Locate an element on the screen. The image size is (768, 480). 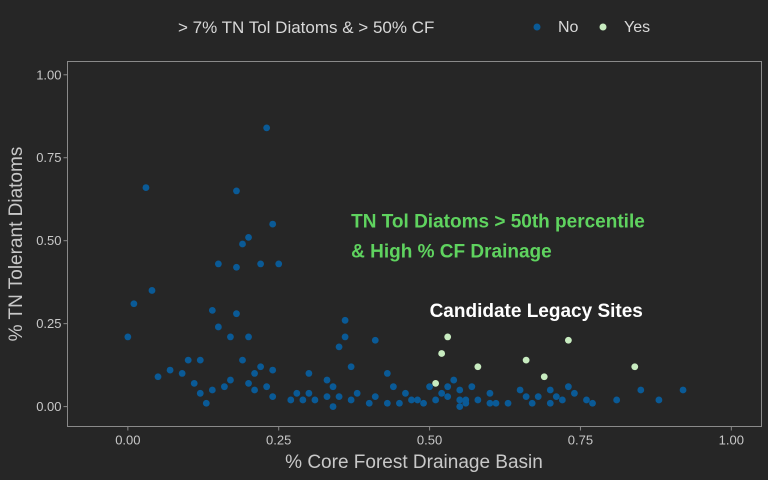
y-tick-label-1: 0.25 is located at coordinates (48, 323).